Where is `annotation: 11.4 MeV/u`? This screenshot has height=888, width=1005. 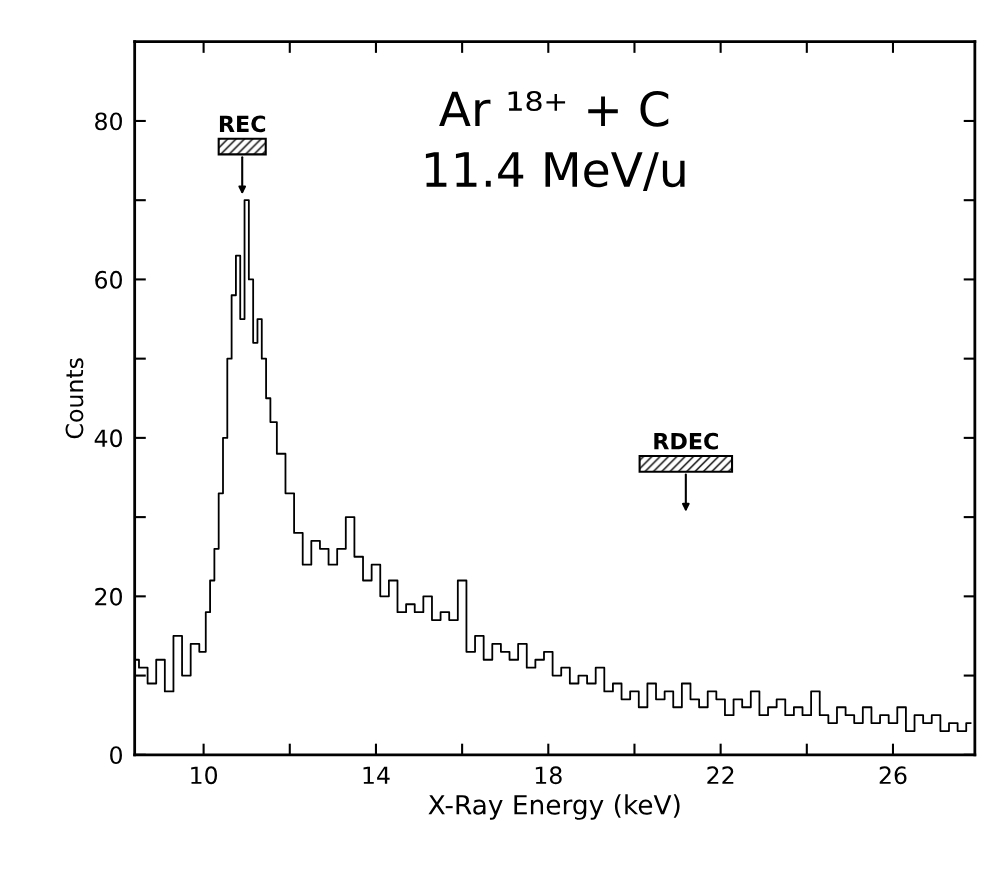
annotation: 11.4 MeV/u is located at coordinates (555, 172).